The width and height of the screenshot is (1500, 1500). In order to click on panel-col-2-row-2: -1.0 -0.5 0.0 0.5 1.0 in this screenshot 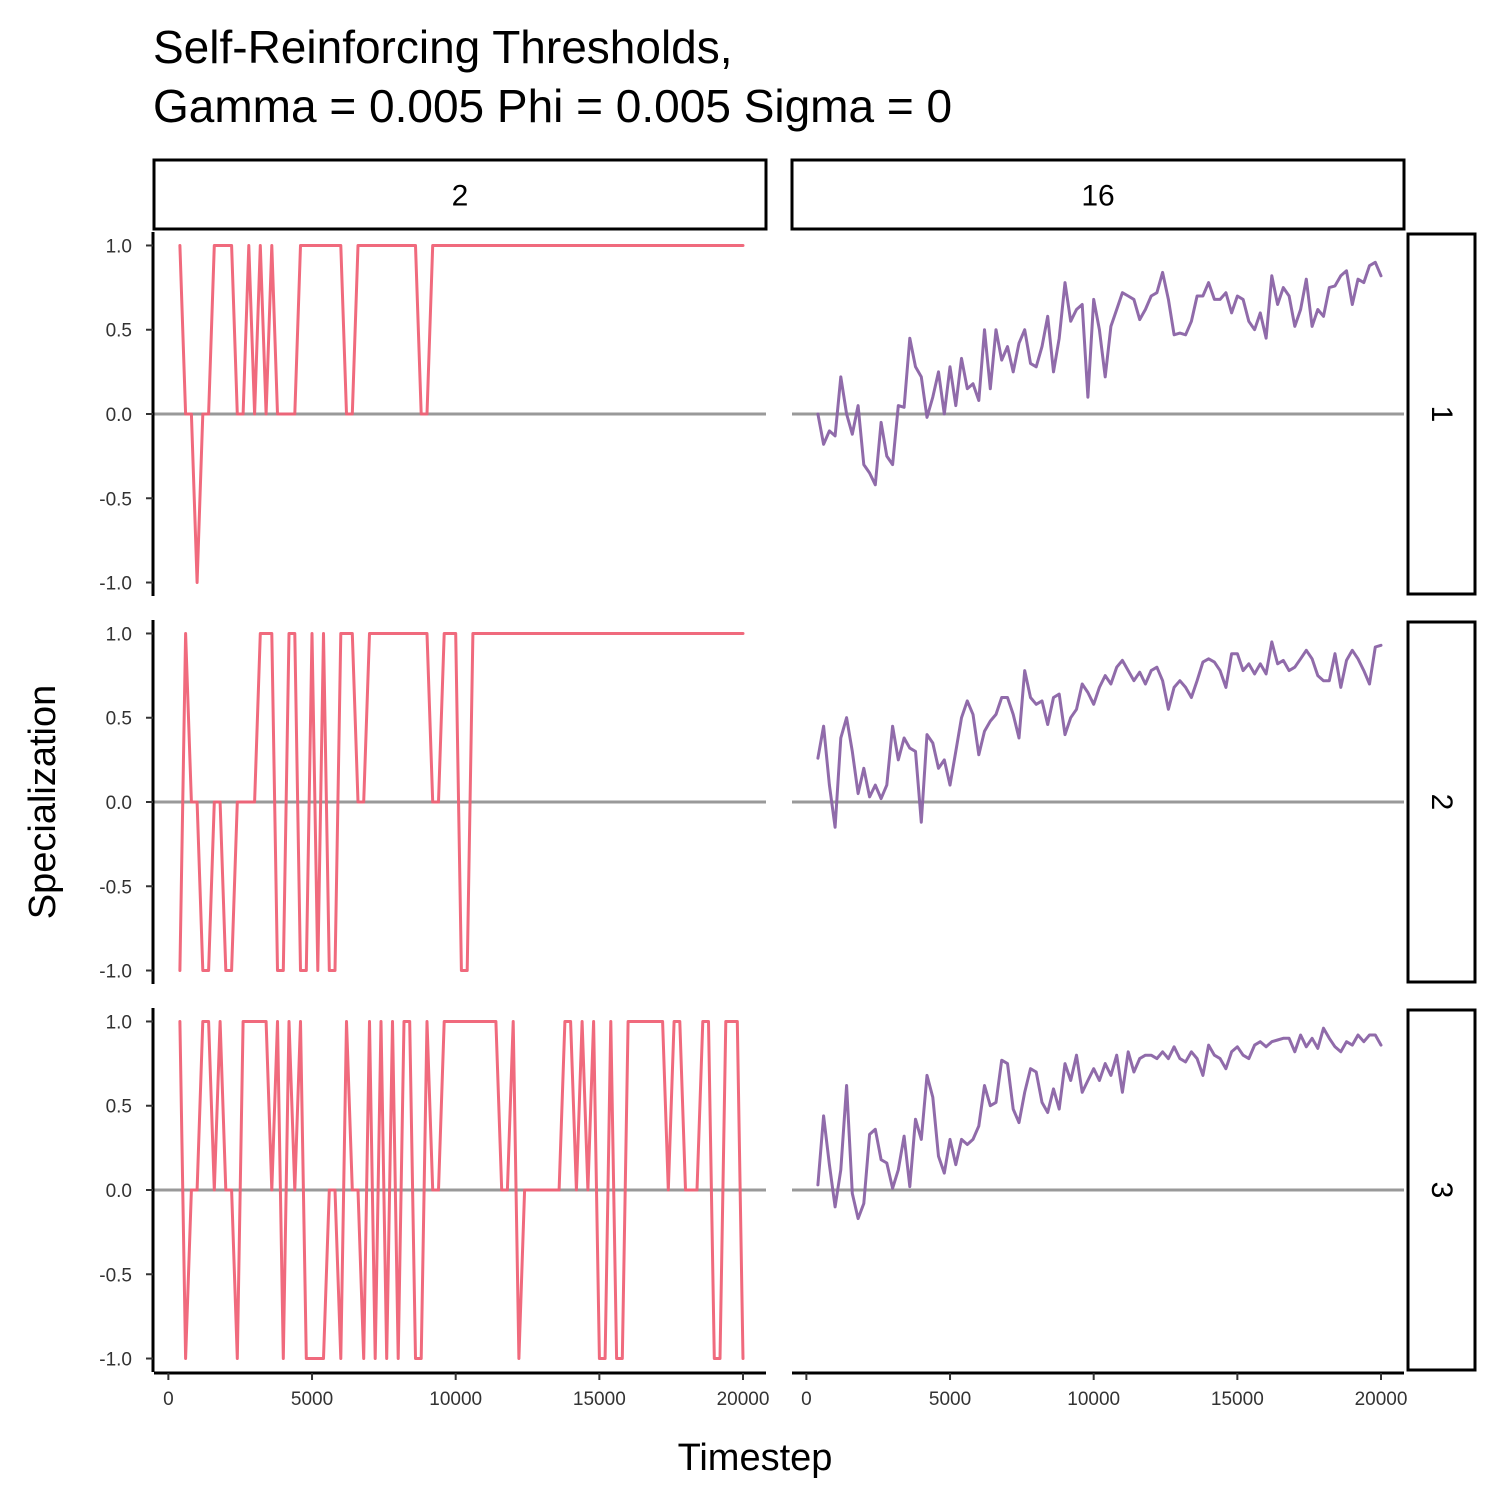, I will do `click(432, 802)`.